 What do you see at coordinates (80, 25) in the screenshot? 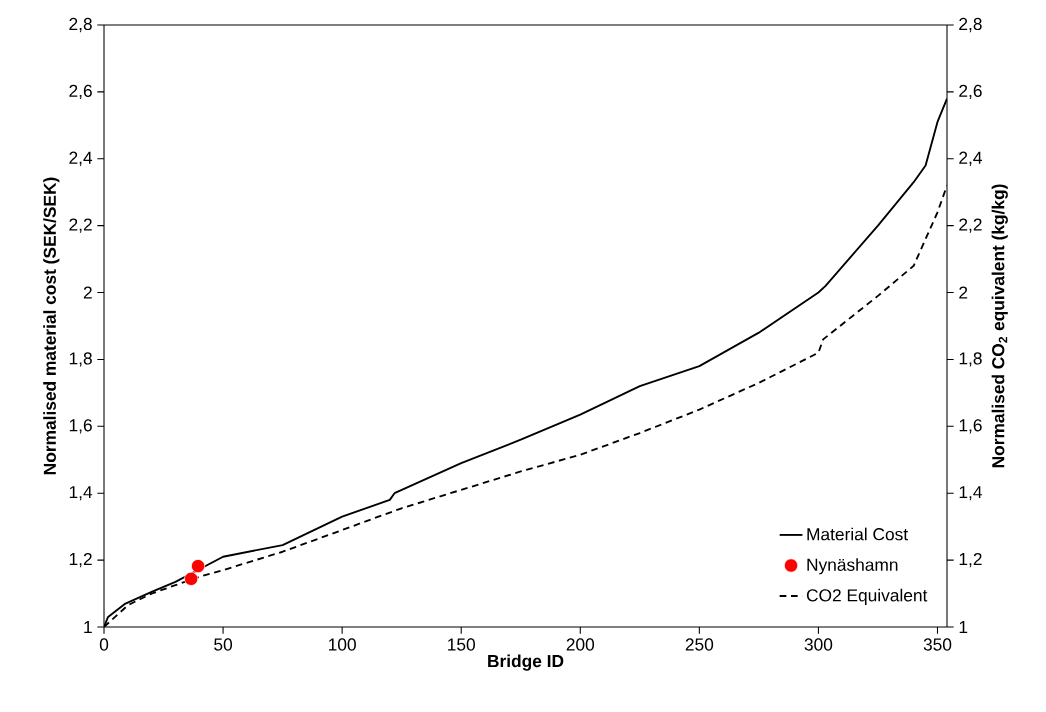
I see `y-tick-label: 2,8` at bounding box center [80, 25].